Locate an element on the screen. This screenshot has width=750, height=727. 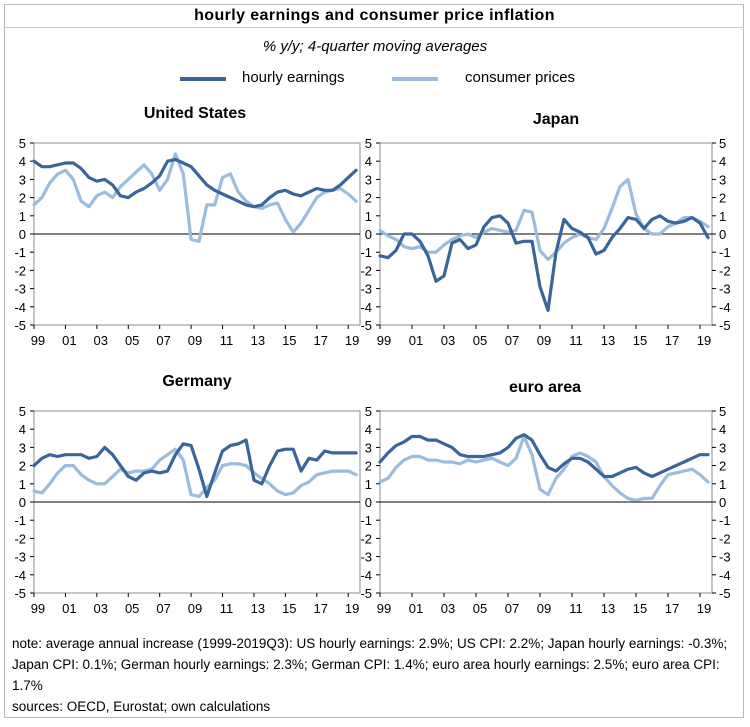
y-tick-label-right-euro-area: -2 is located at coordinates (725, 538).